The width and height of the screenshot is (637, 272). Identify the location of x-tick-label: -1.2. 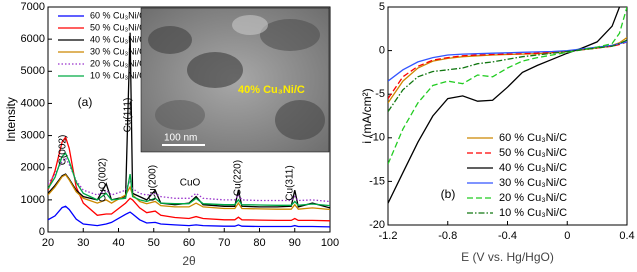
(388, 236).